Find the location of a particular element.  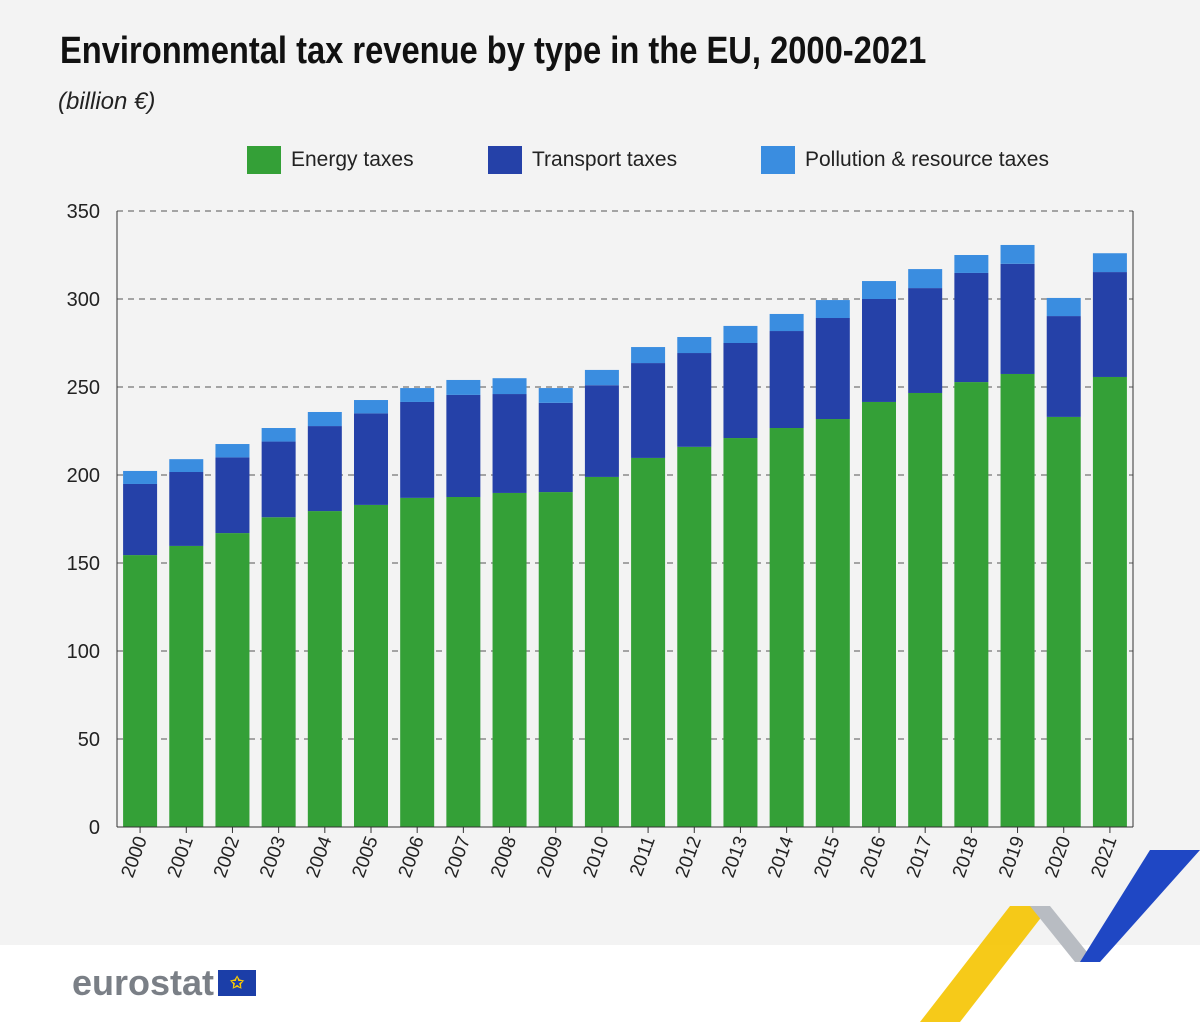

bar-pollution-resource-taxes-2005 is located at coordinates (371, 407).